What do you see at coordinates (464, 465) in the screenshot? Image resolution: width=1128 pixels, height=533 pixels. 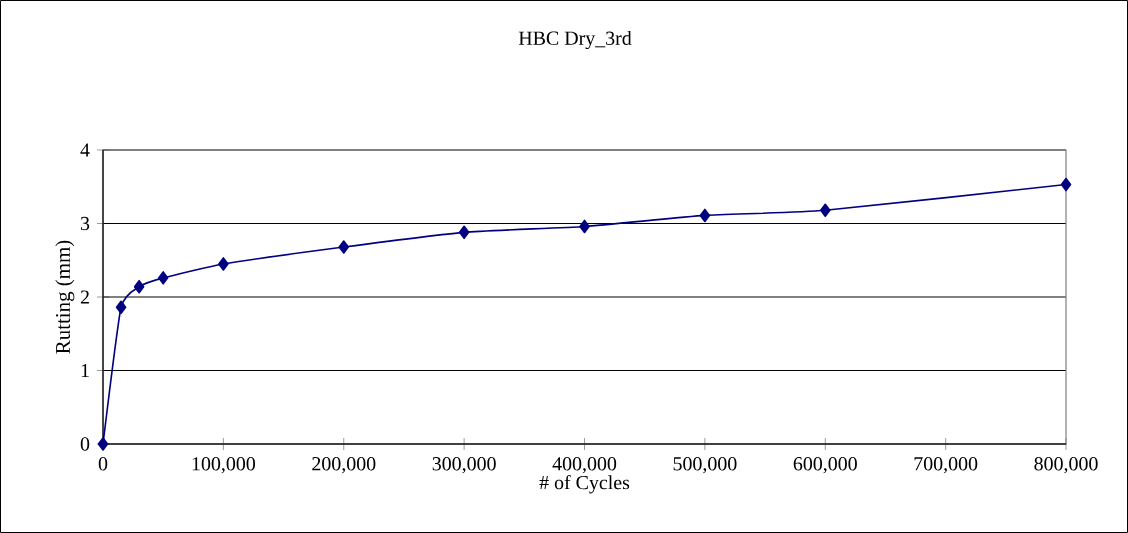 I see `x-tick-label: 300,000` at bounding box center [464, 465].